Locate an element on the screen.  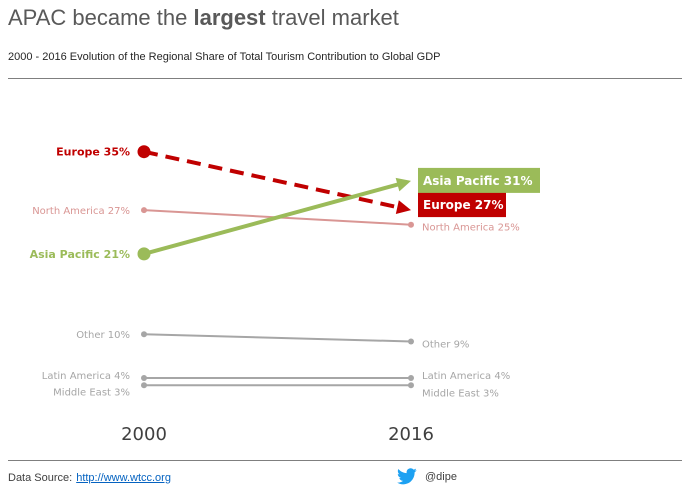
point-2016-middle-east is located at coordinates (411, 385).